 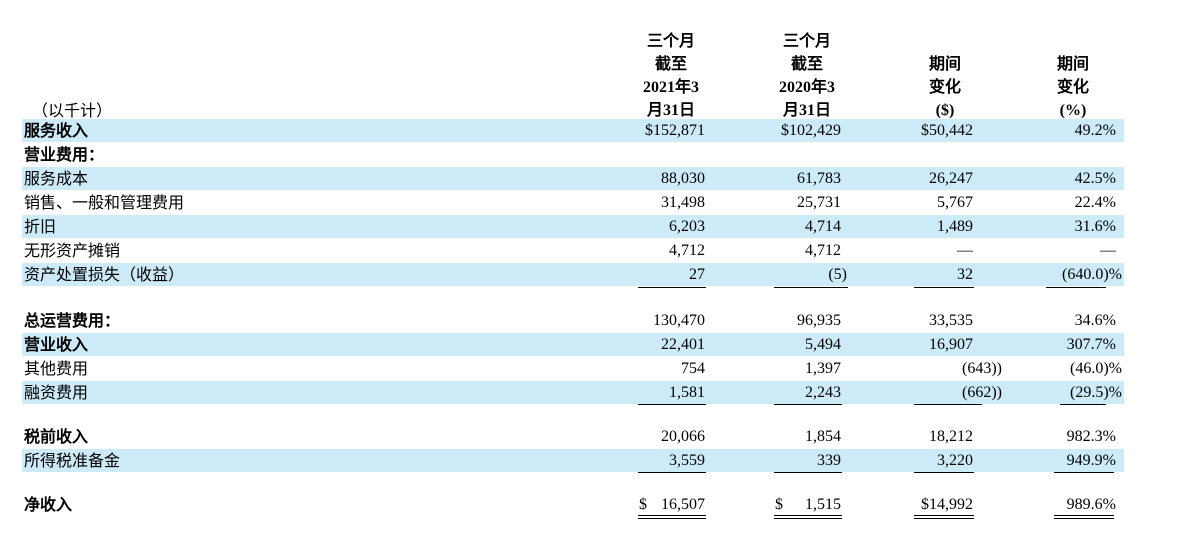 I want to click on cell-2020: 5,494, so click(x=823, y=344).